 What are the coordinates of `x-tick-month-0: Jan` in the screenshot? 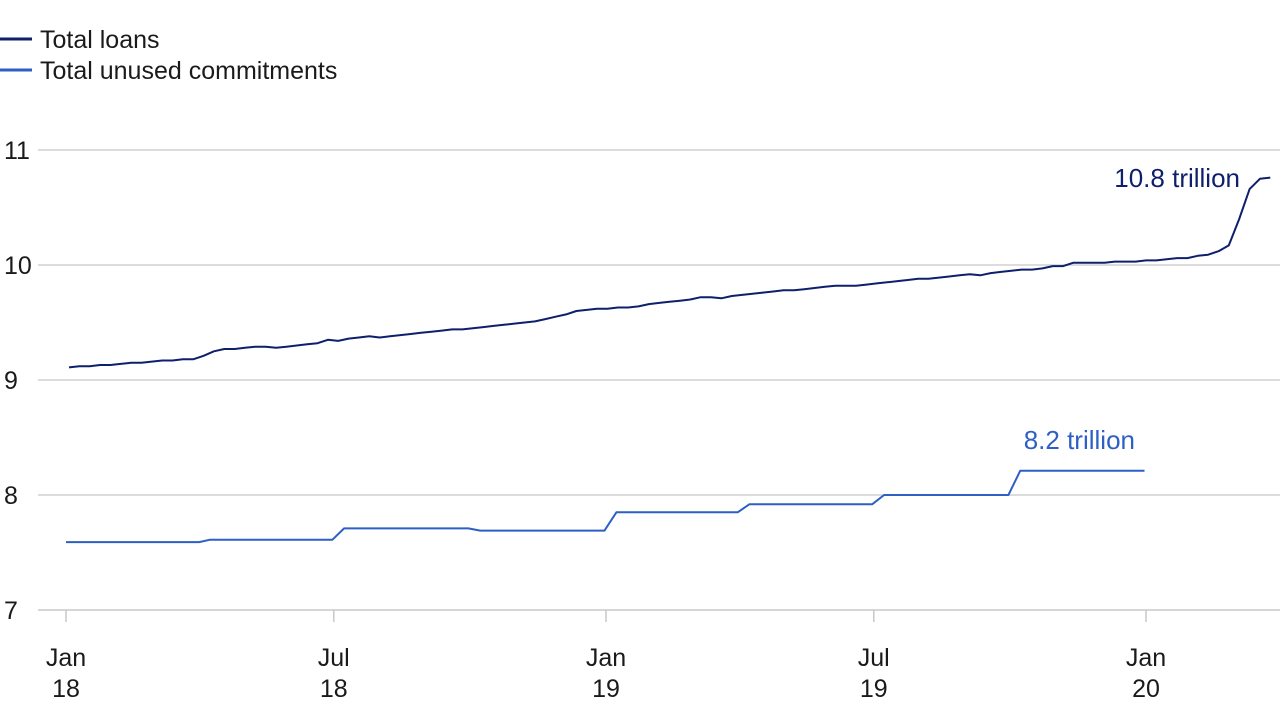 It's located at (66, 658).